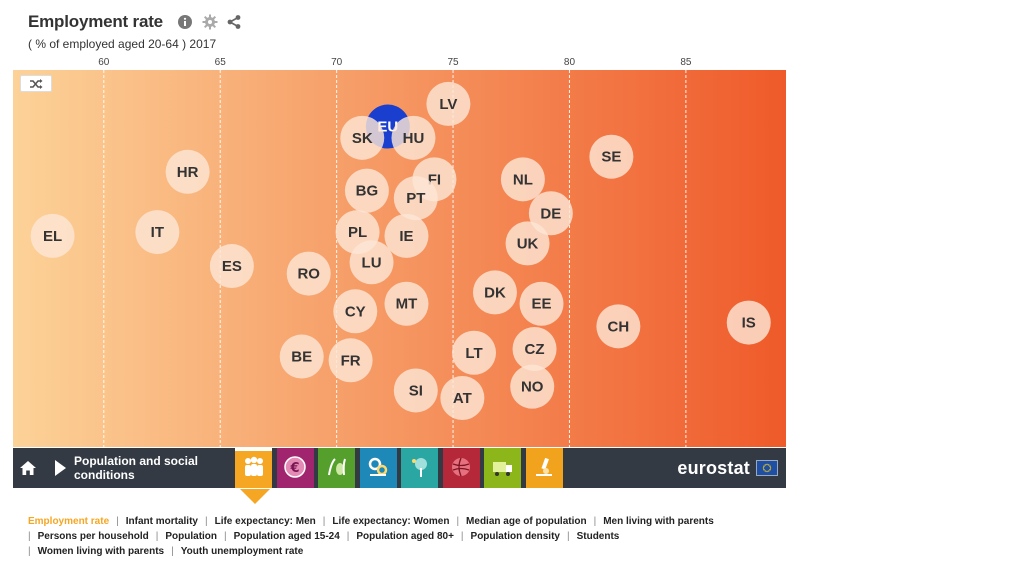 This screenshot has width=1024, height=576. Describe the element at coordinates (161, 521) in the screenshot. I see `indicator-link: Infant mortality` at that location.